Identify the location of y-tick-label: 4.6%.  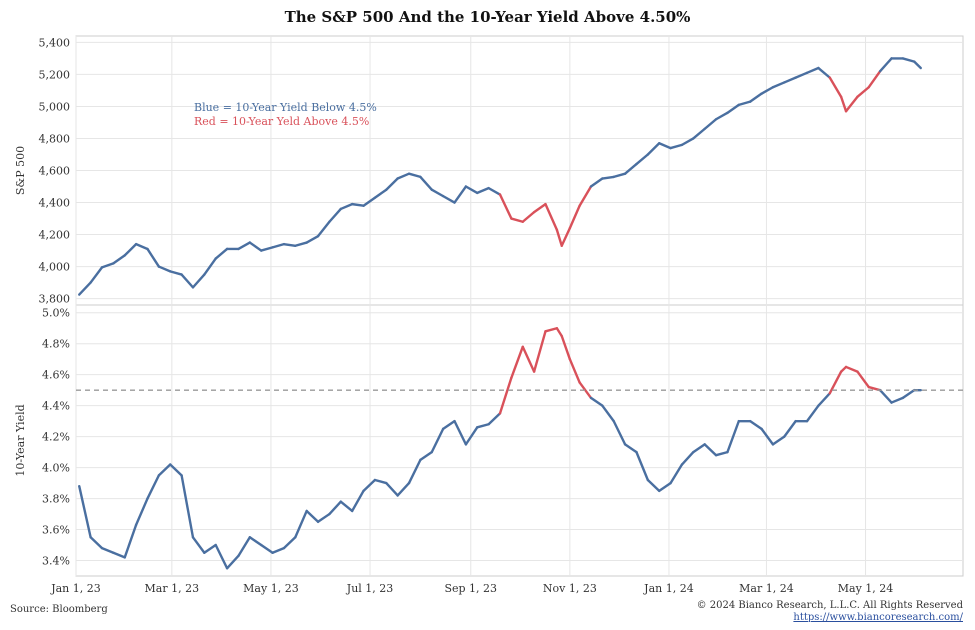
(56, 375).